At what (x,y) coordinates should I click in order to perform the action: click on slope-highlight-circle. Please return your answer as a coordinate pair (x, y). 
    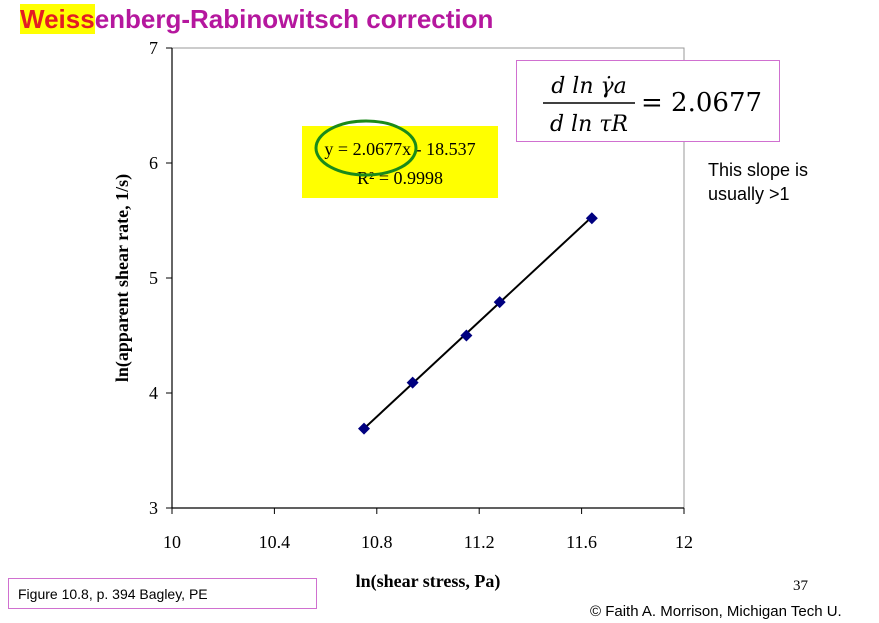
    Looking at the image, I should click on (366, 148).